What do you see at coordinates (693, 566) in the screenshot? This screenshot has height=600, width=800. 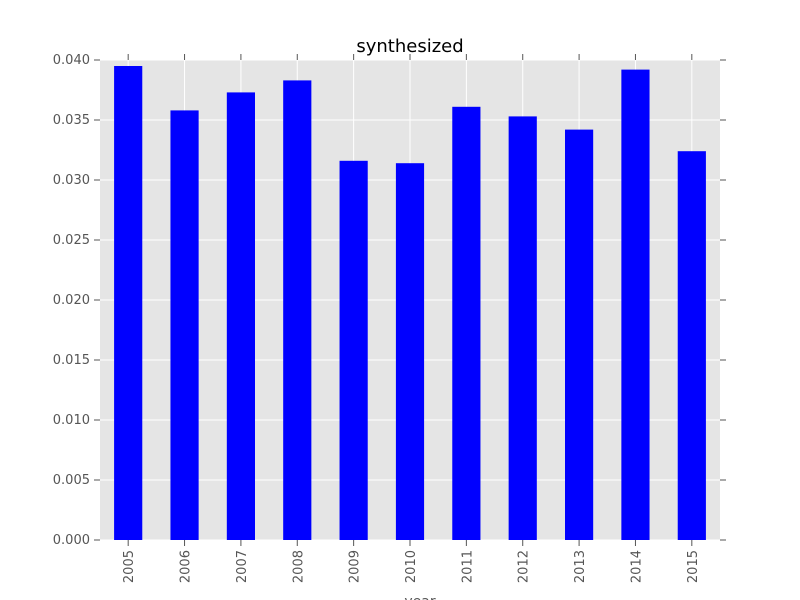 I see `x-tick-label: 2015` at bounding box center [693, 566].